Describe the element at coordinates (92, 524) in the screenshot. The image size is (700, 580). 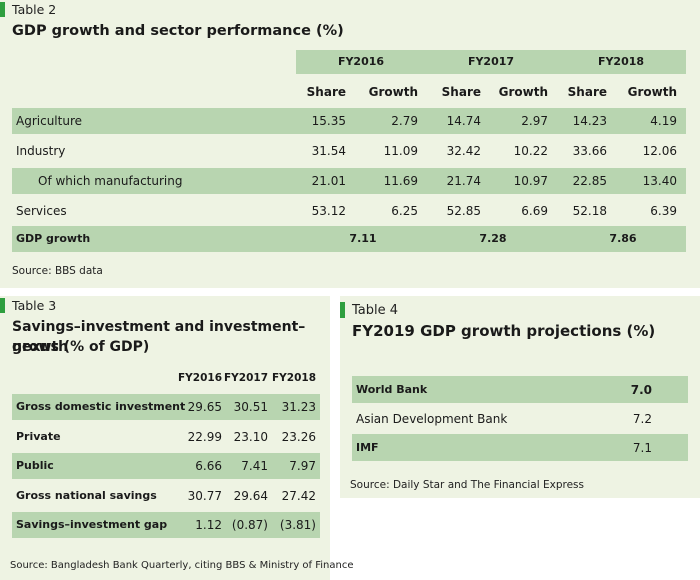
I see `table-3-row-label: Savings–investment gap` at that location.